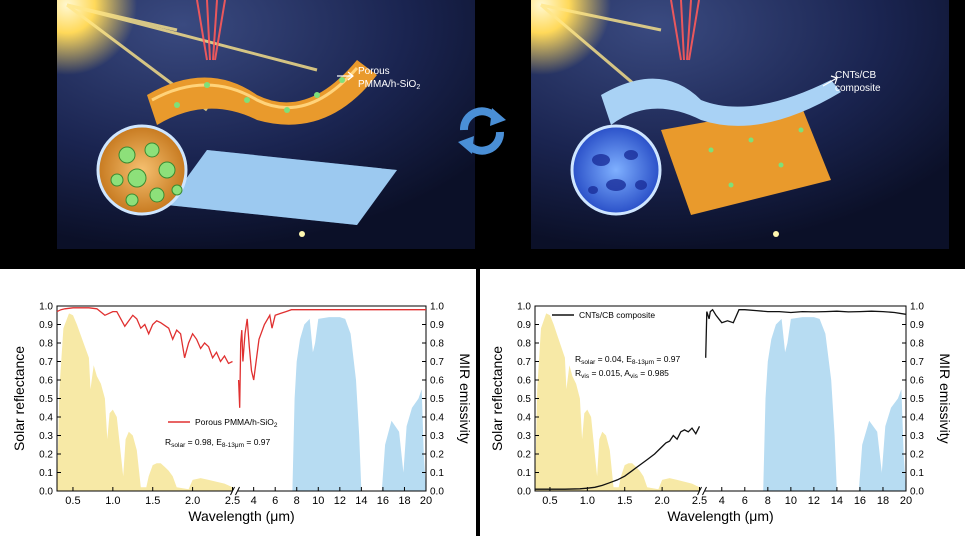 The height and width of the screenshot is (536, 965). I want to click on legend-label: CNTs/CB composite, so click(617, 315).